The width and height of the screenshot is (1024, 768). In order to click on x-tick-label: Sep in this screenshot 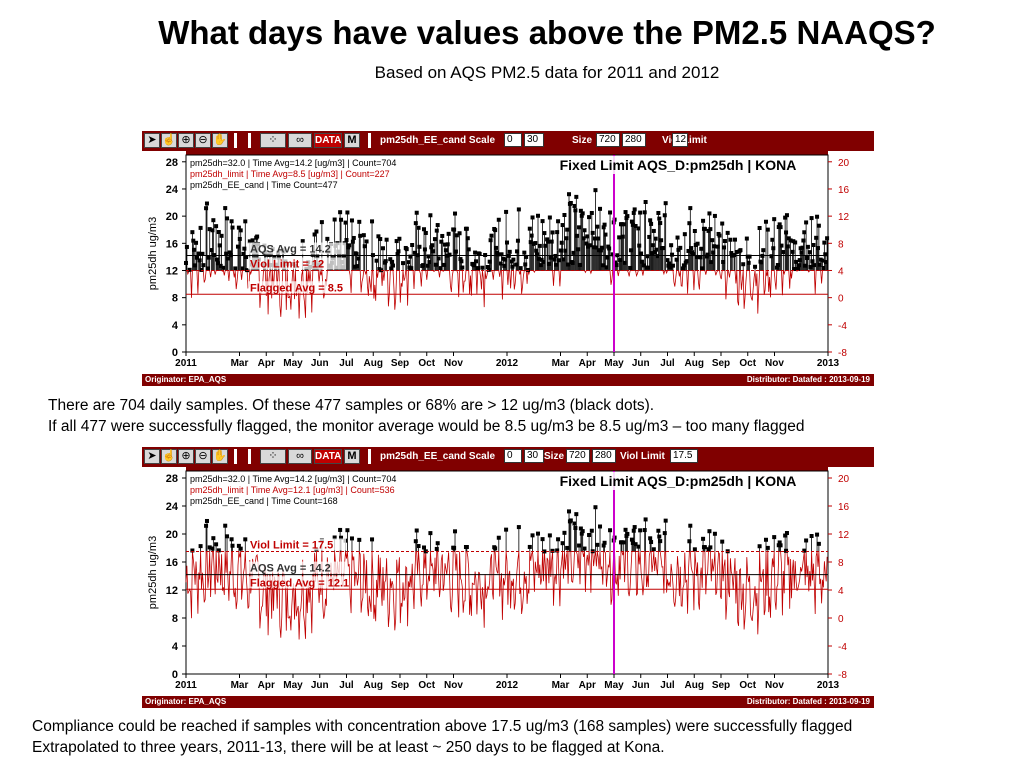, I will do `click(721, 685)`.